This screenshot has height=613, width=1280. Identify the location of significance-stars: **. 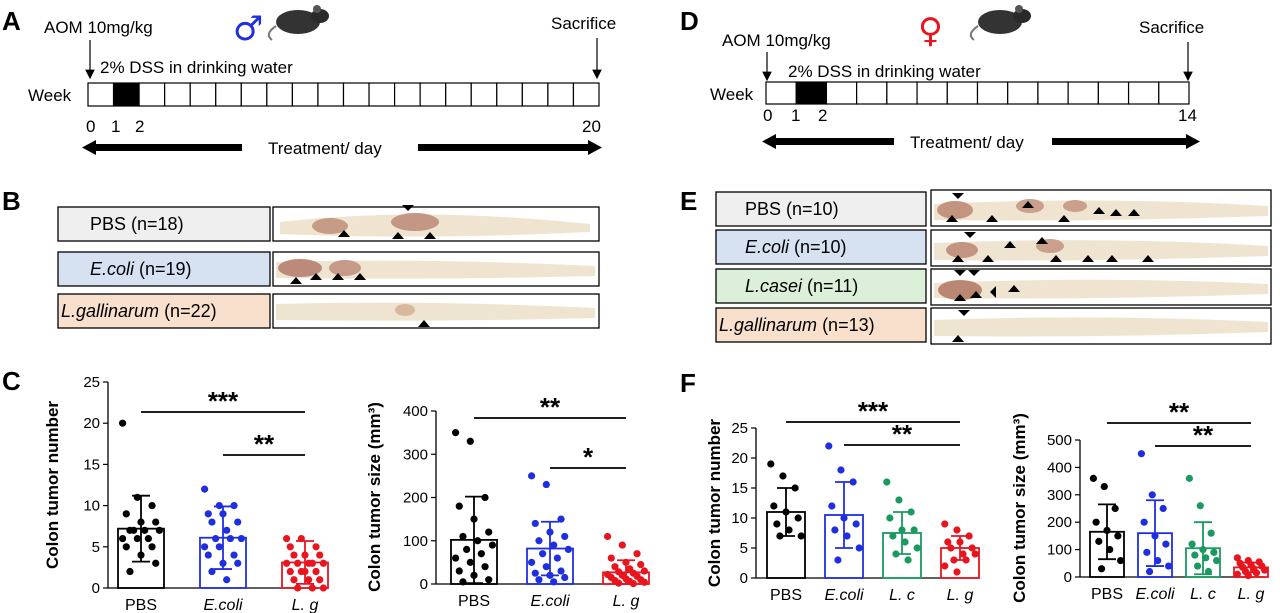
(1179, 412).